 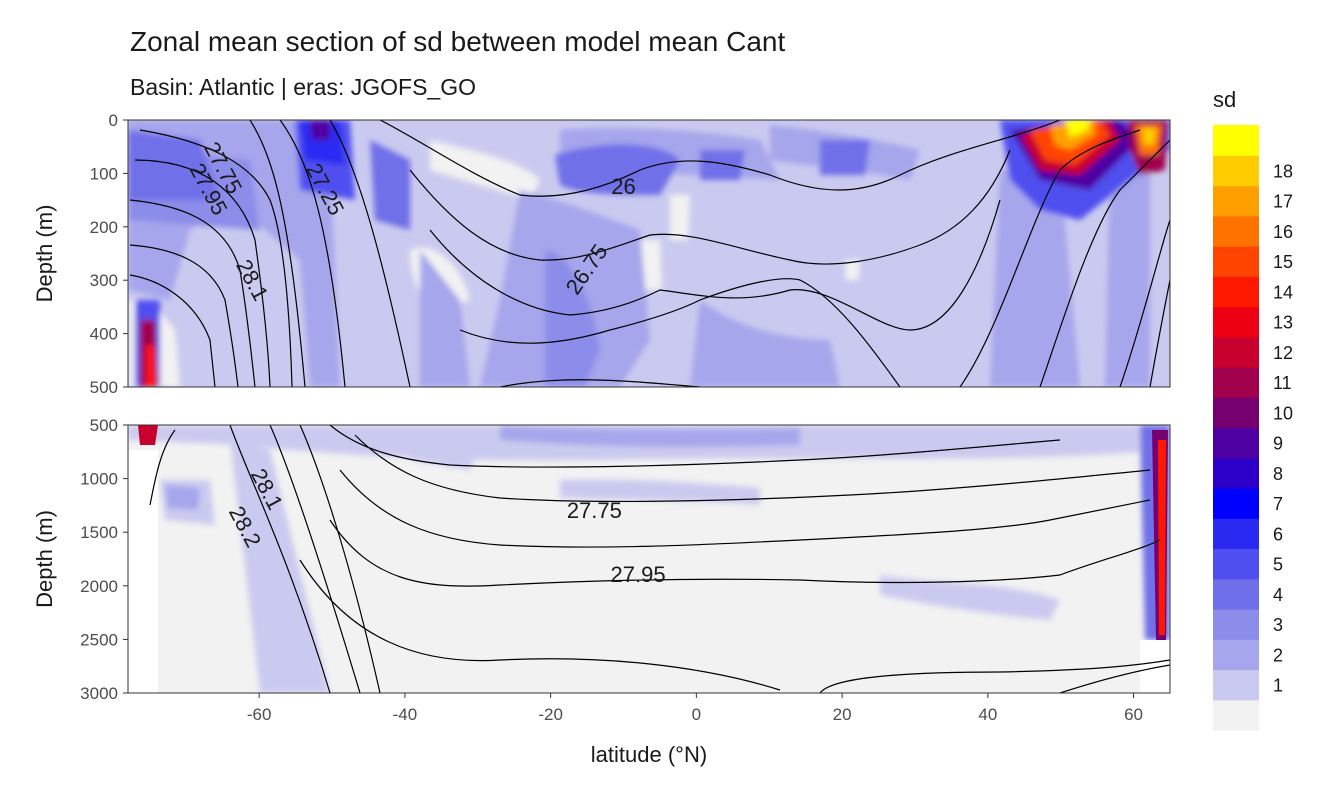 What do you see at coordinates (1283, 171) in the screenshot?
I see `legend-level-label: 18` at bounding box center [1283, 171].